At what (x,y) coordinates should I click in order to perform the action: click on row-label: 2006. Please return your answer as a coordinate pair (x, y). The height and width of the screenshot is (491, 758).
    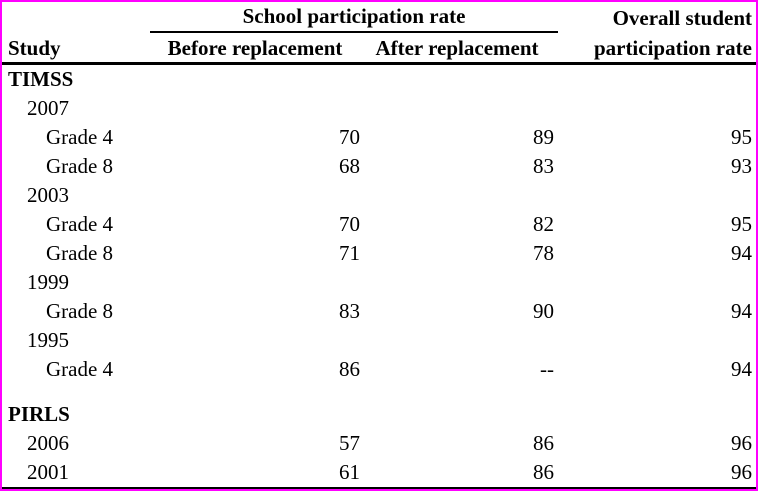
    Looking at the image, I should click on (48, 443).